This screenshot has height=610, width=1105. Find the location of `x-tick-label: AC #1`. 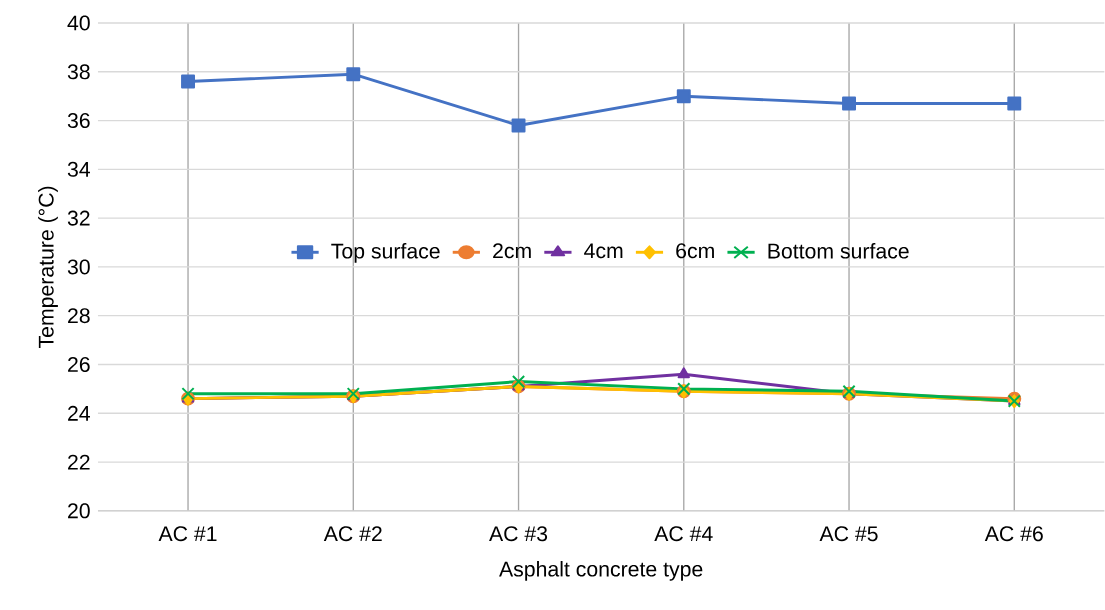

x-tick-label: AC #1 is located at coordinates (187, 534).